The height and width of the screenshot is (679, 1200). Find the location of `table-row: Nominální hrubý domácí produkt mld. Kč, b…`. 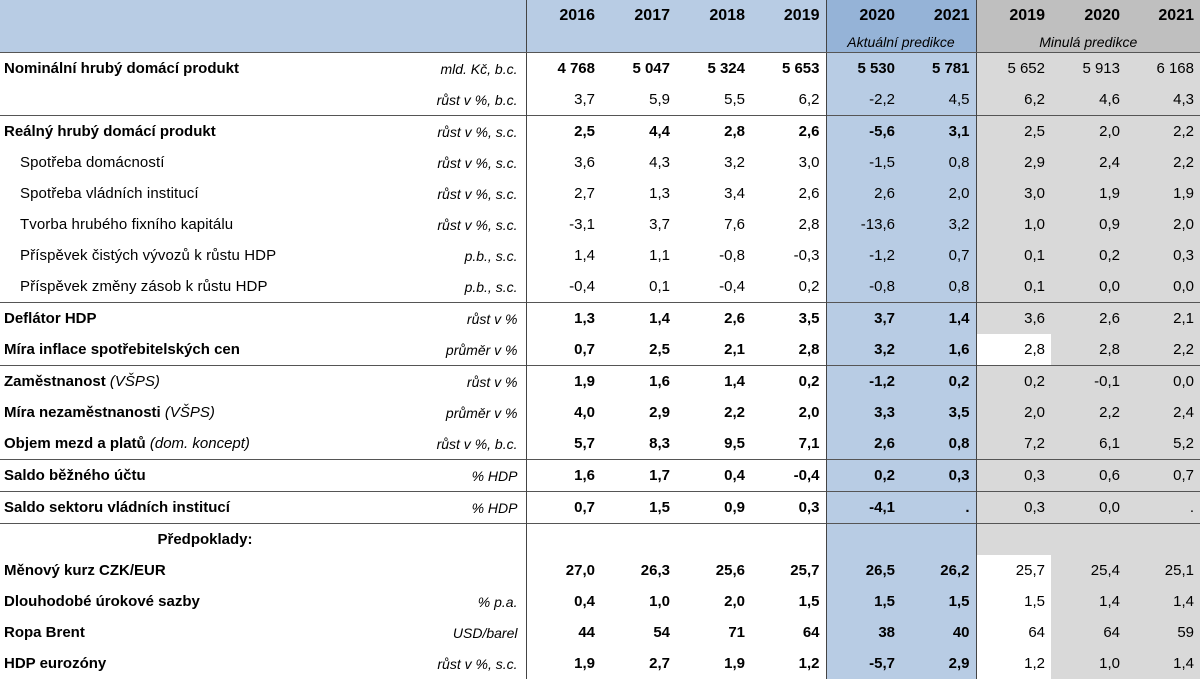

table-row: Nominální hrubý domácí produkt mld. Kč, b… is located at coordinates (600, 68).